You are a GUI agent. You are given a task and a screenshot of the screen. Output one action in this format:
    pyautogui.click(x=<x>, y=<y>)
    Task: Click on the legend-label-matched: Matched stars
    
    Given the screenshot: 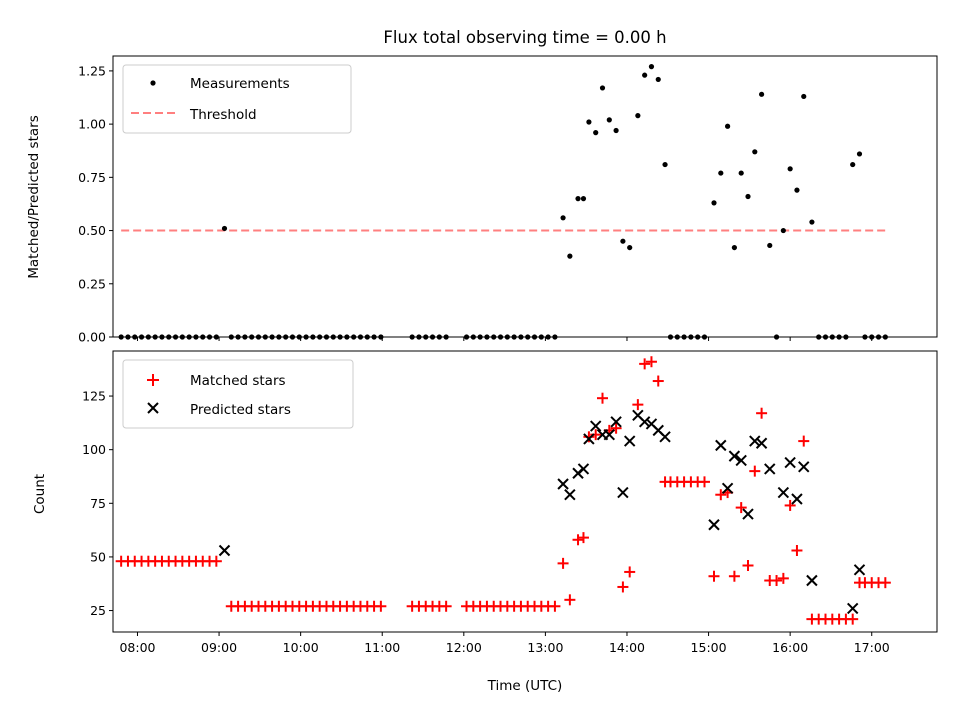 What is the action you would take?
    pyautogui.click(x=238, y=381)
    